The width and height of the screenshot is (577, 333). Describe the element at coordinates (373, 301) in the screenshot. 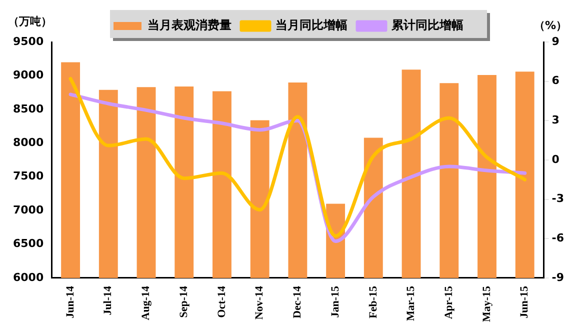

I see `x-tick-label: Feb-15` at that location.